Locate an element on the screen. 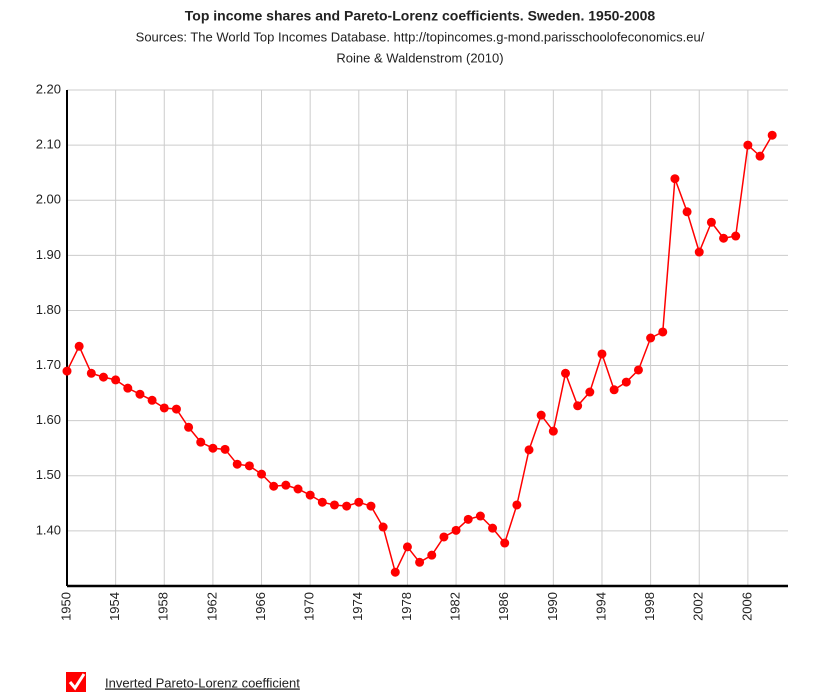 The width and height of the screenshot is (833, 700). y-tick-label: 1.50 is located at coordinates (48, 474).